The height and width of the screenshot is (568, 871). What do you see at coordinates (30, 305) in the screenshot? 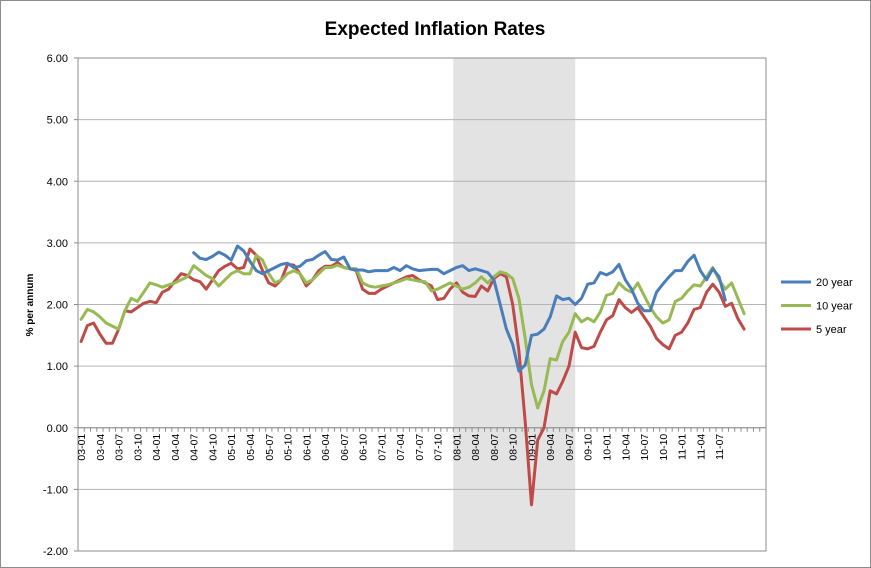
I see `y-axis-label: % per annum` at bounding box center [30, 305].